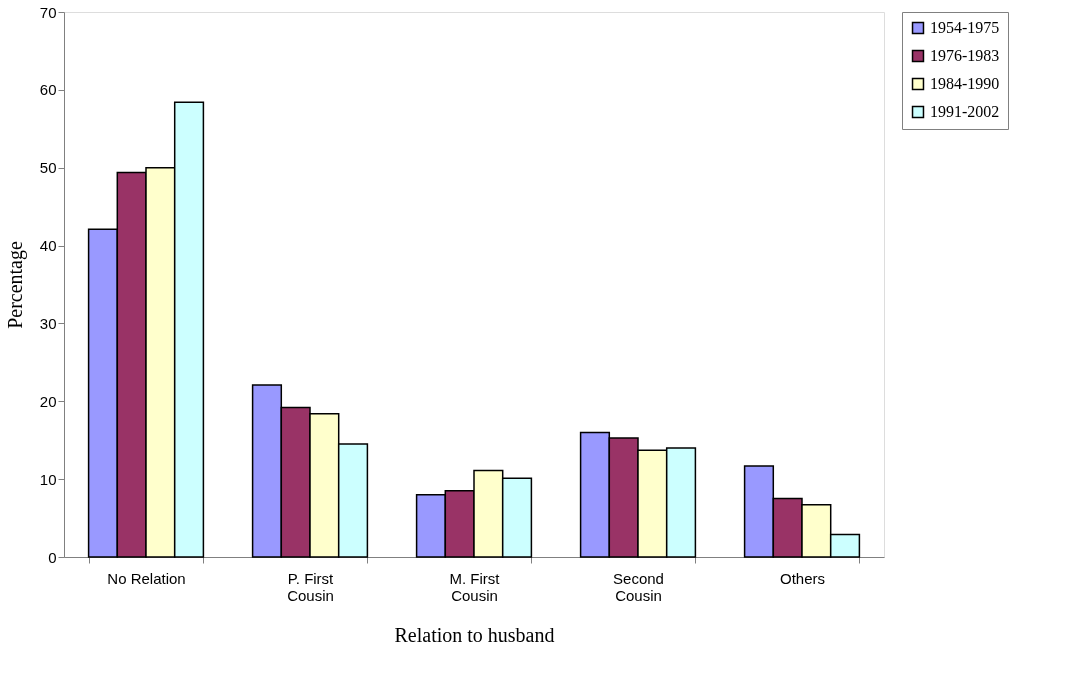 This screenshot has height=698, width=1079. I want to click on y-tick-label: 50, so click(48, 168).